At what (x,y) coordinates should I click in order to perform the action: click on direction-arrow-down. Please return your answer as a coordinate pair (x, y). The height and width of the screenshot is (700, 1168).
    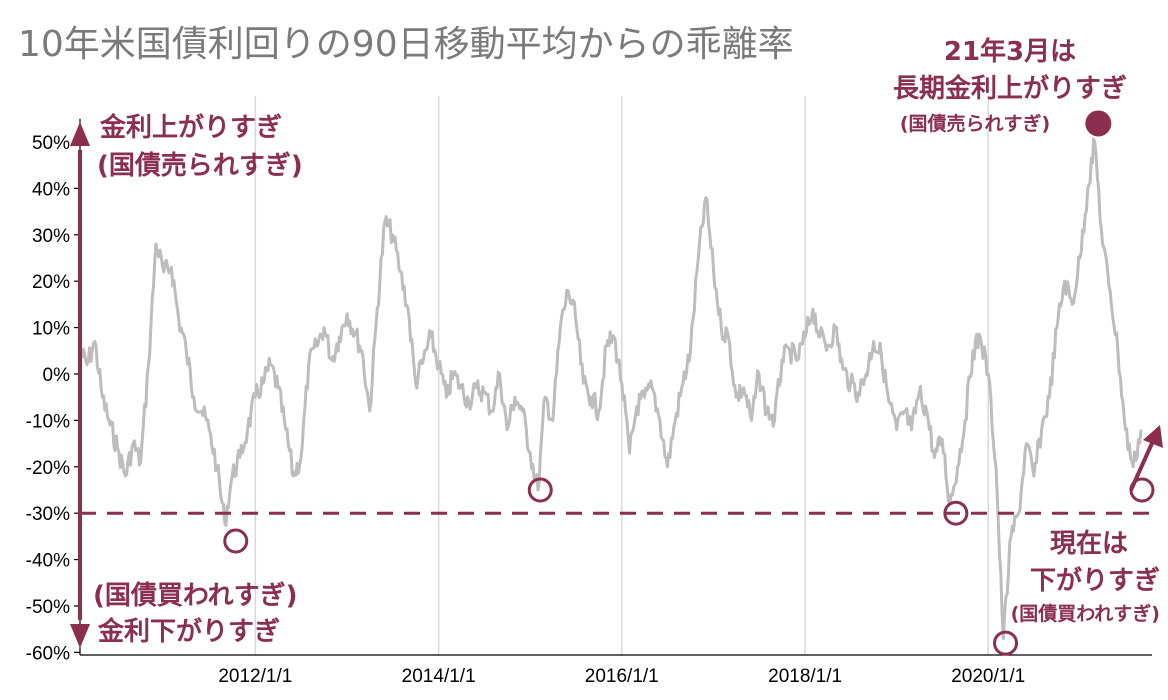
    Looking at the image, I should click on (80, 636).